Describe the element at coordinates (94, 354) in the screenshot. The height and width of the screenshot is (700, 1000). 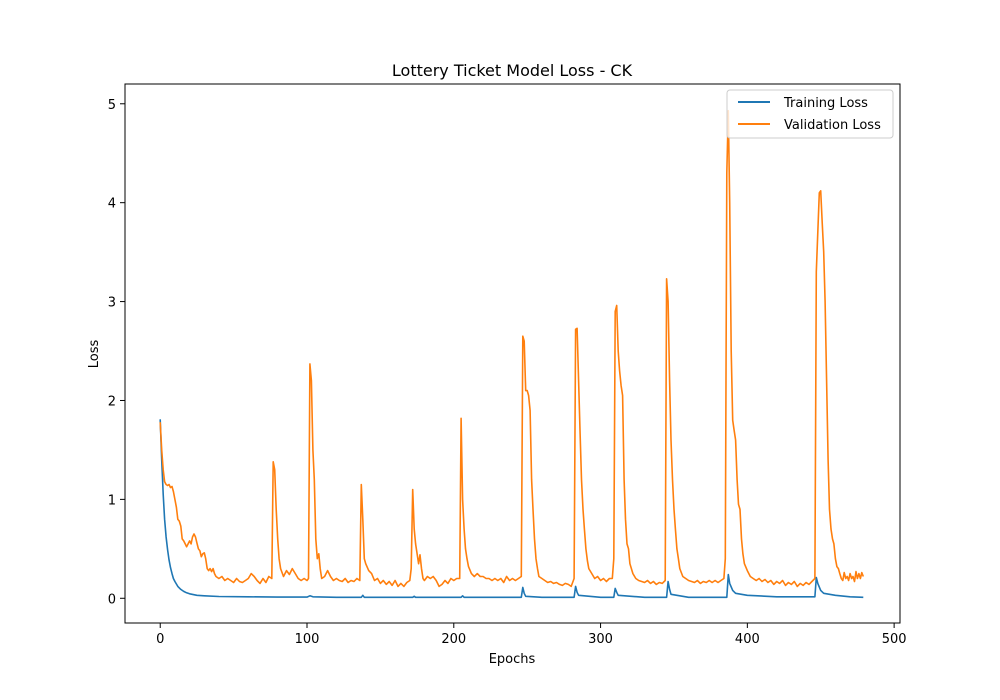
I see `y-axis-label: Loss` at that location.